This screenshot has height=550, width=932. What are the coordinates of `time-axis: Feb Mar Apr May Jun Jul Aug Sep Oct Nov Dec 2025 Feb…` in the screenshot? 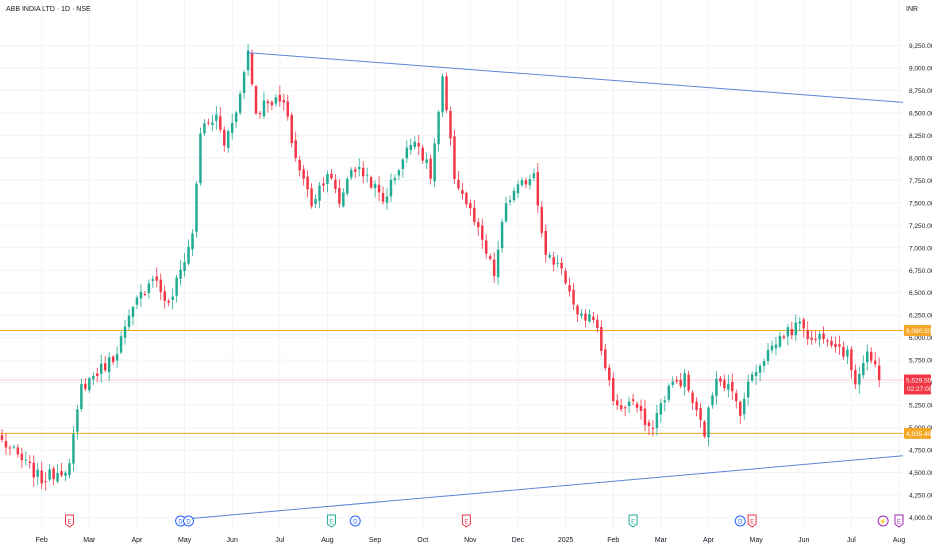 It's located at (471, 540).